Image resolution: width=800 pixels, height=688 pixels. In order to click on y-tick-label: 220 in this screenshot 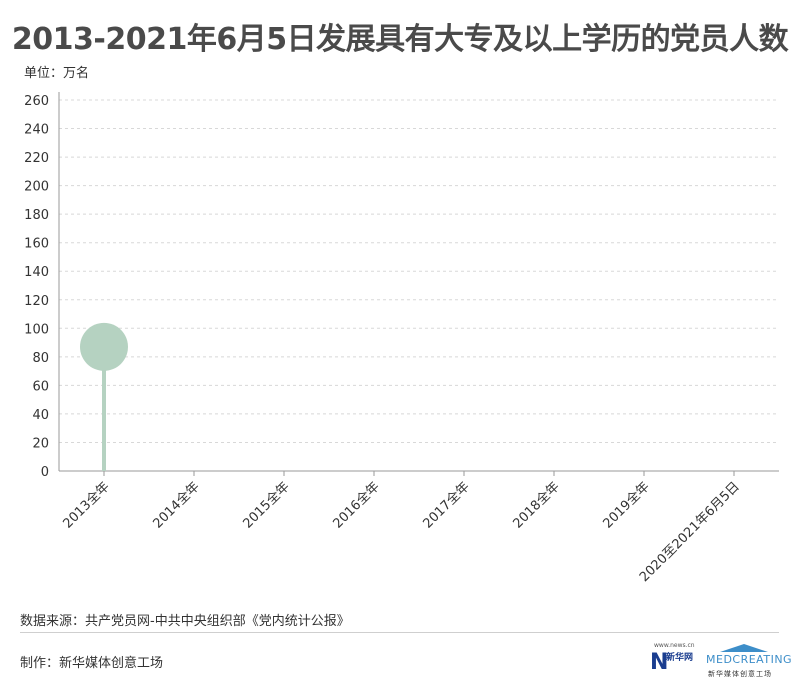, I will do `click(36, 158)`.